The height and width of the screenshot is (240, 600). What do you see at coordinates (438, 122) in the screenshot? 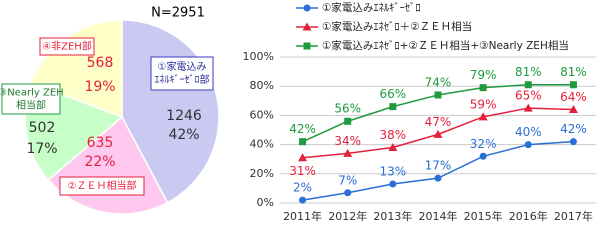
I see `data-label: 47%` at bounding box center [438, 122].